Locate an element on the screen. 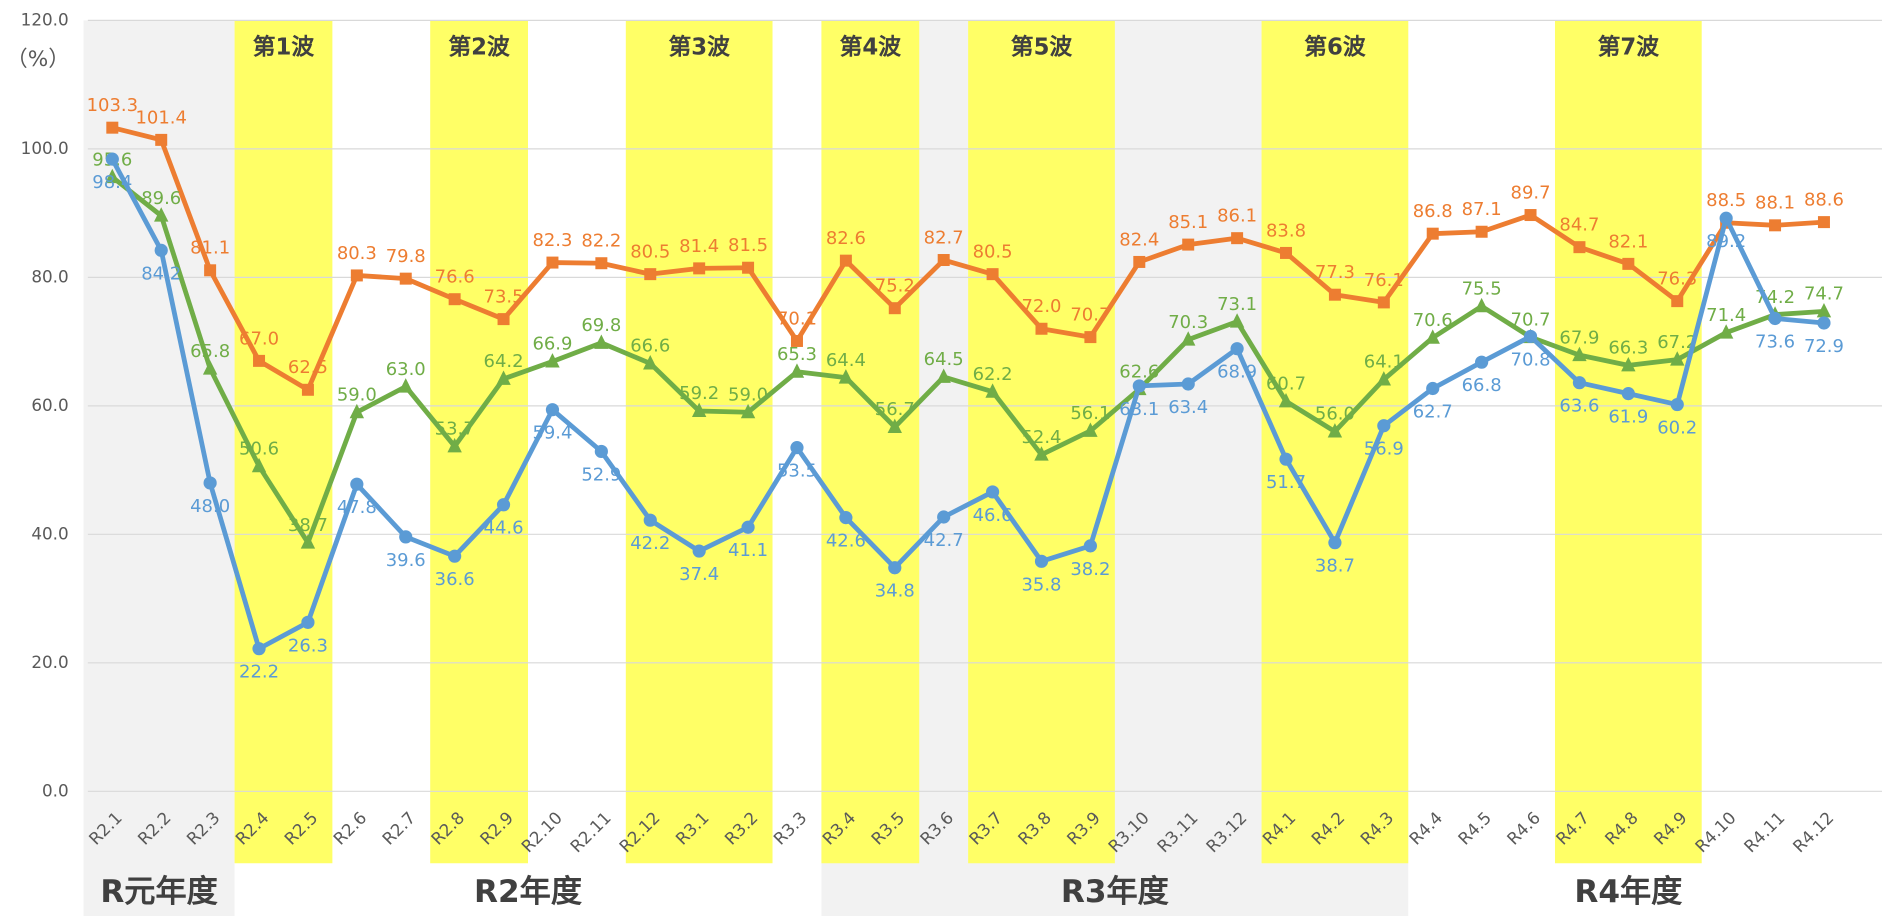  wave-label: 第2波 is located at coordinates (479, 46).